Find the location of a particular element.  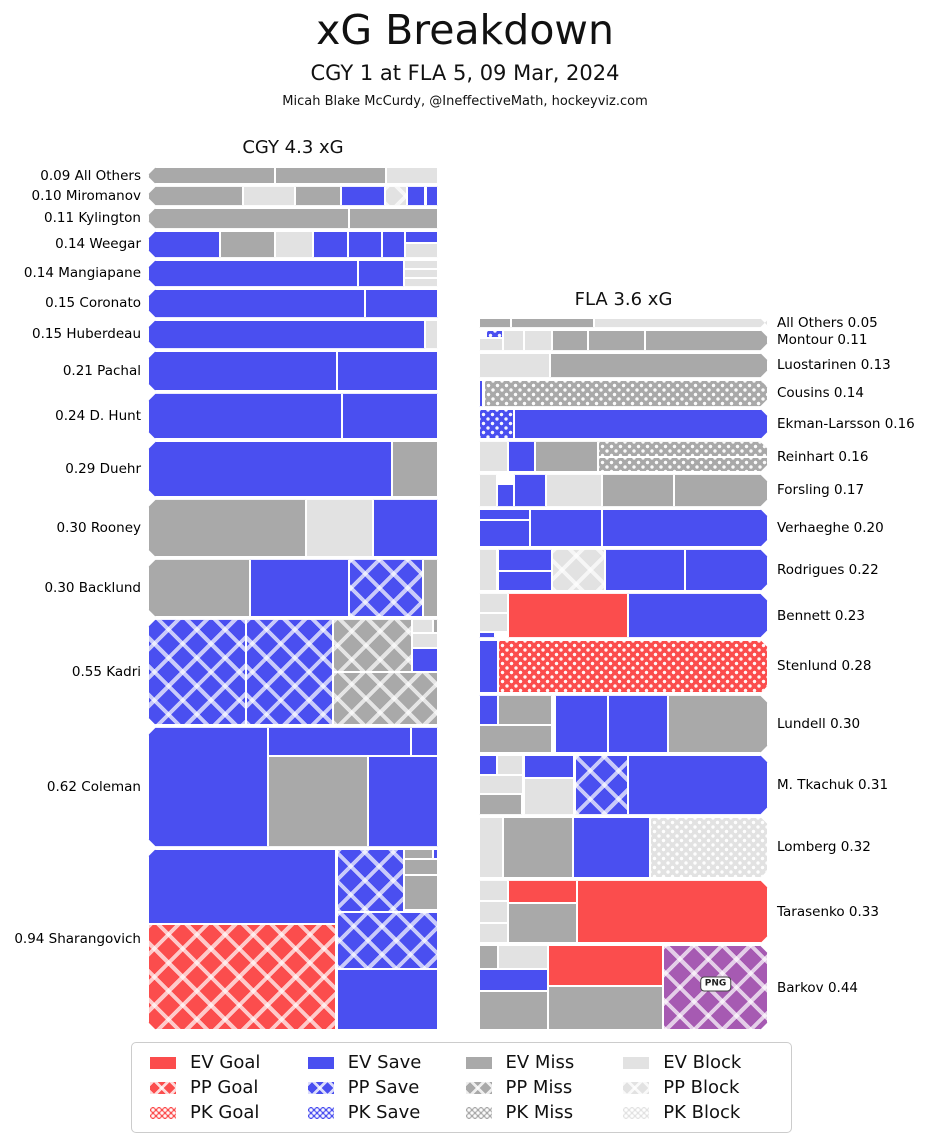

player-row-fla-14: Tarasenko 0.33 is located at coordinates (679, 911).